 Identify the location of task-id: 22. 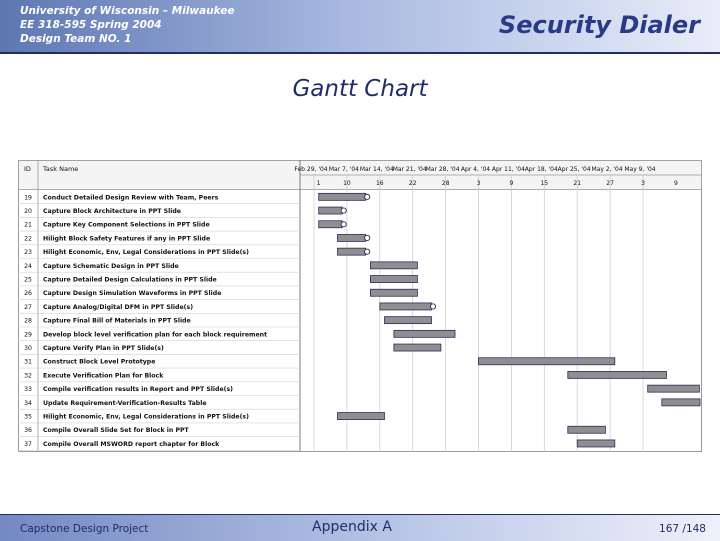
(28, 238).